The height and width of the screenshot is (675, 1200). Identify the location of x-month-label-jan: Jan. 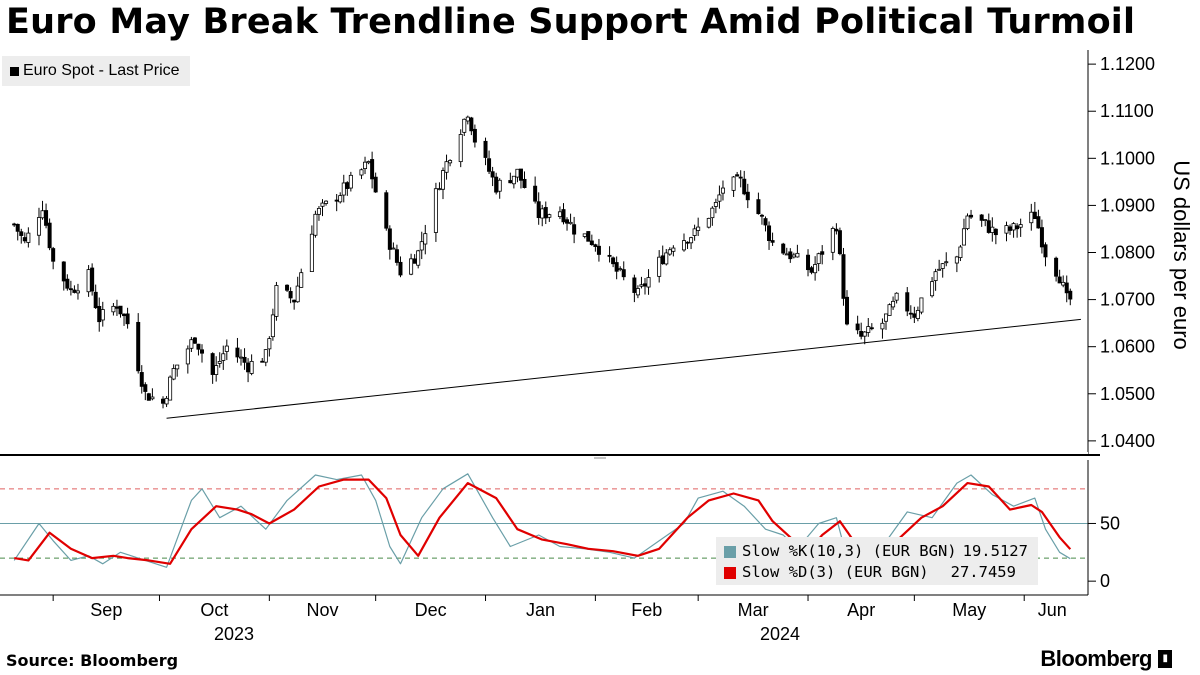
(540, 610).